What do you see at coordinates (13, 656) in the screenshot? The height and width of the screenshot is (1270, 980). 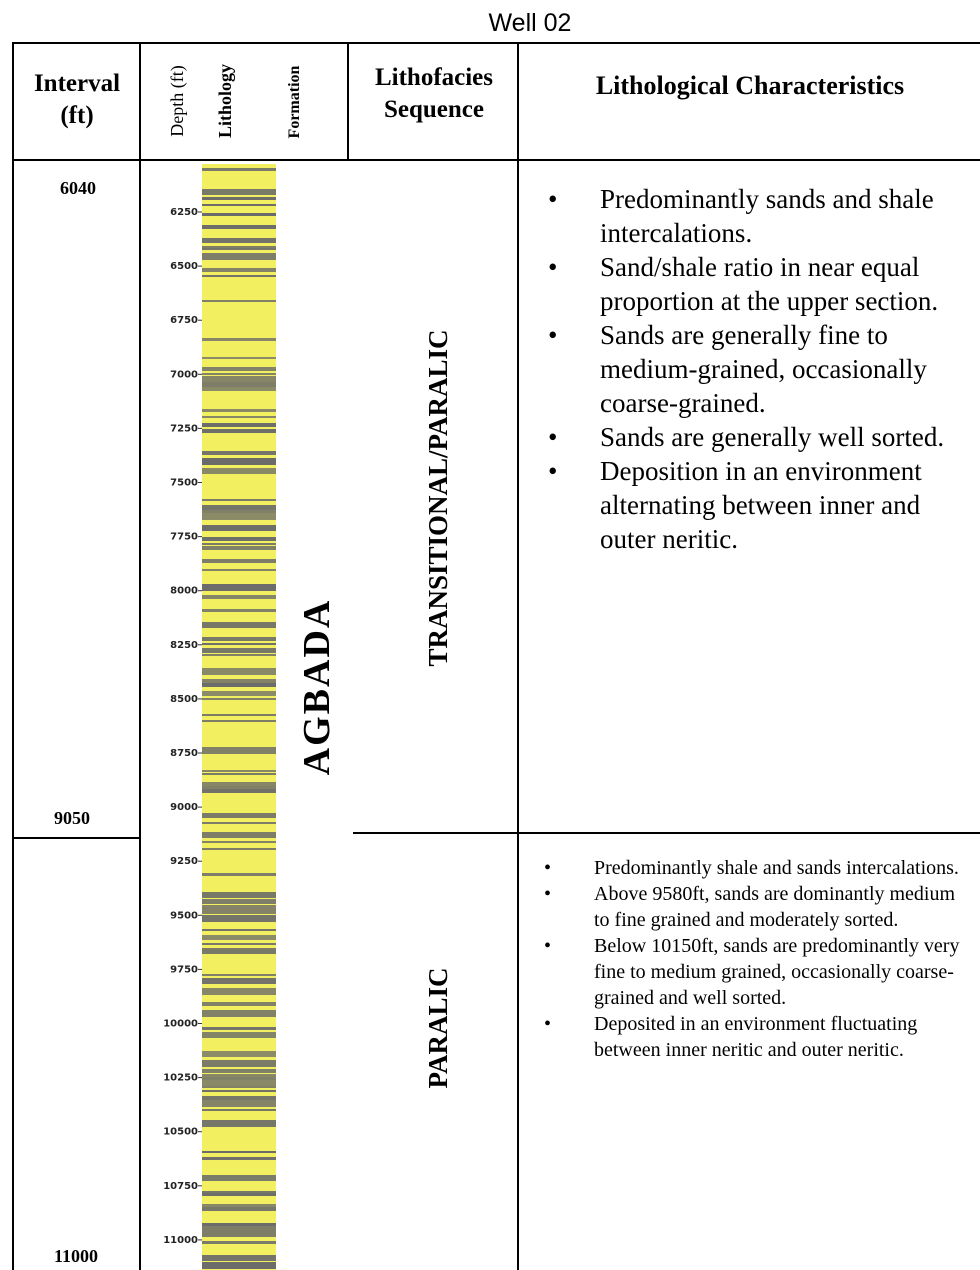 I see `left-border` at bounding box center [13, 656].